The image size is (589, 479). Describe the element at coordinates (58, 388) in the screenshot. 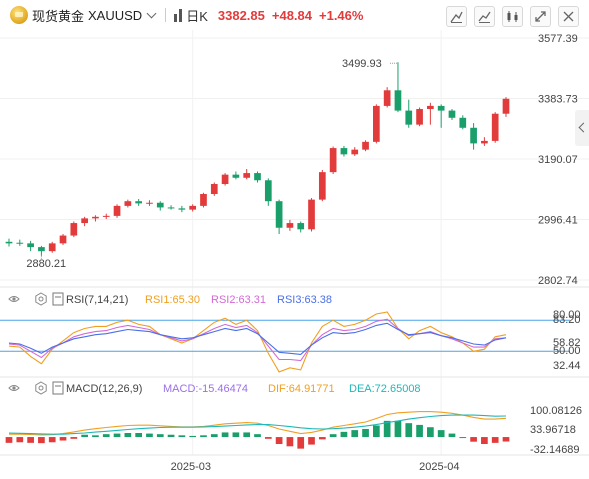

I see `macd-indicator-icon` at that location.